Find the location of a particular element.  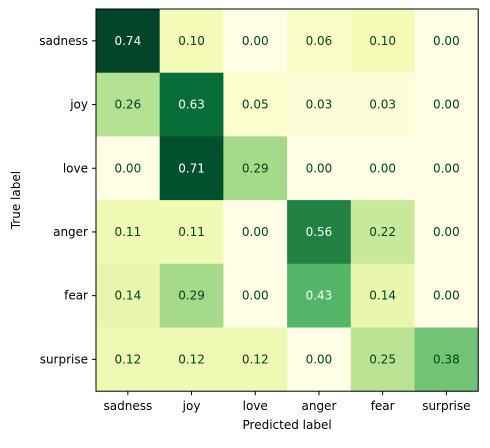

cell-value-5-3: 0.00 is located at coordinates (319, 359).